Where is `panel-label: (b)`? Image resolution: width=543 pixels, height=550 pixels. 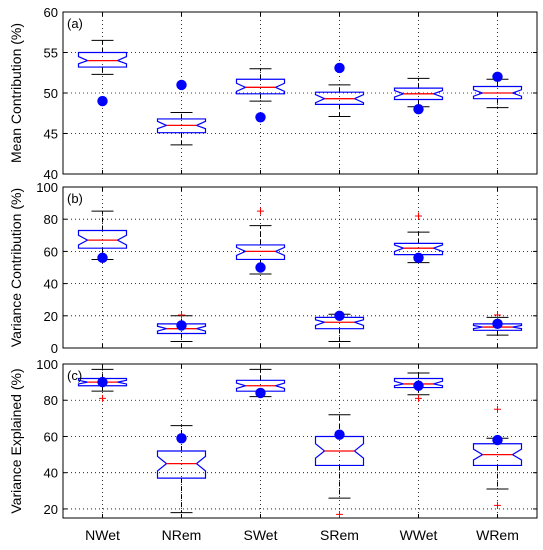 panel-label: (b) is located at coordinates (75, 198).